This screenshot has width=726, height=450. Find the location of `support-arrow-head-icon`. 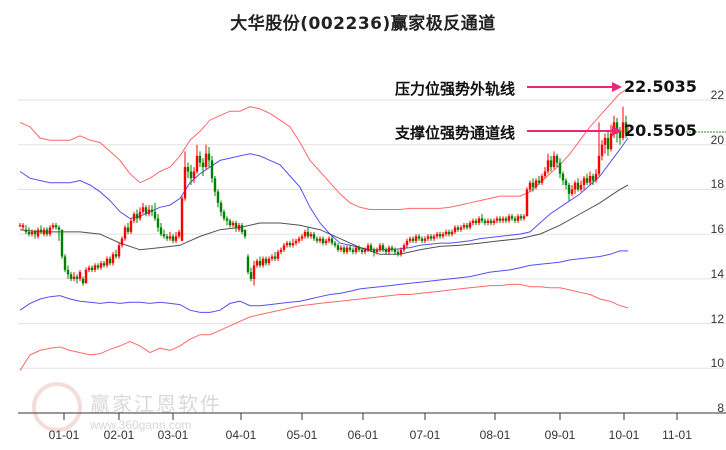

support-arrow-head-icon is located at coordinates (617, 131).